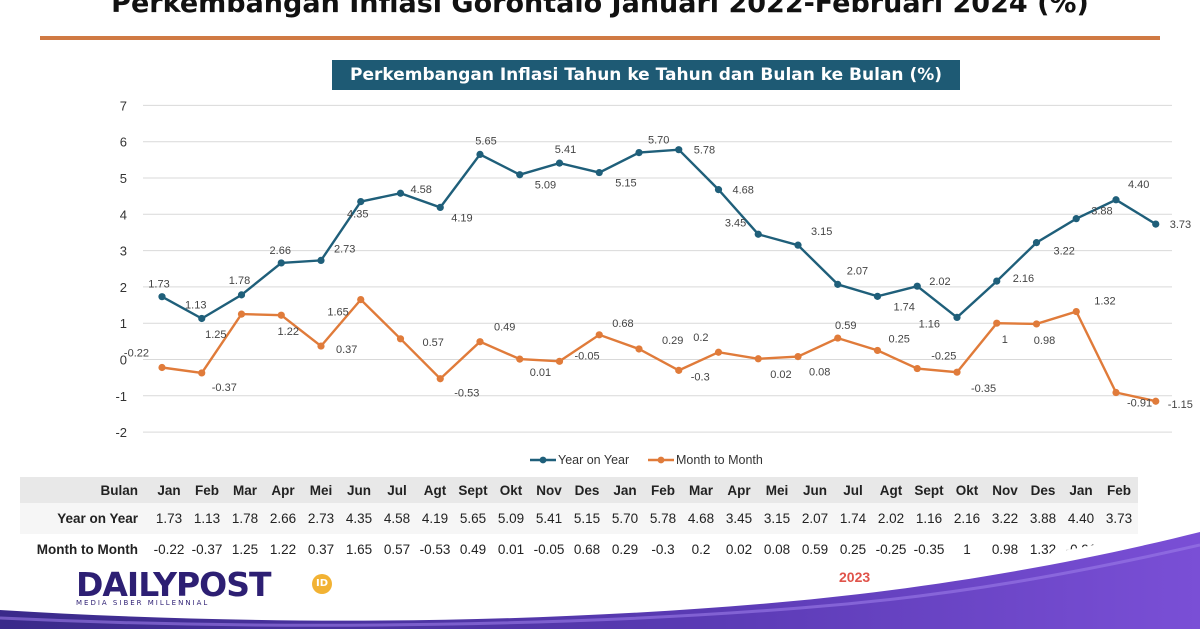 This screenshot has width=1200, height=629. I want to click on table-value-cell: 1.65, so click(359, 549).